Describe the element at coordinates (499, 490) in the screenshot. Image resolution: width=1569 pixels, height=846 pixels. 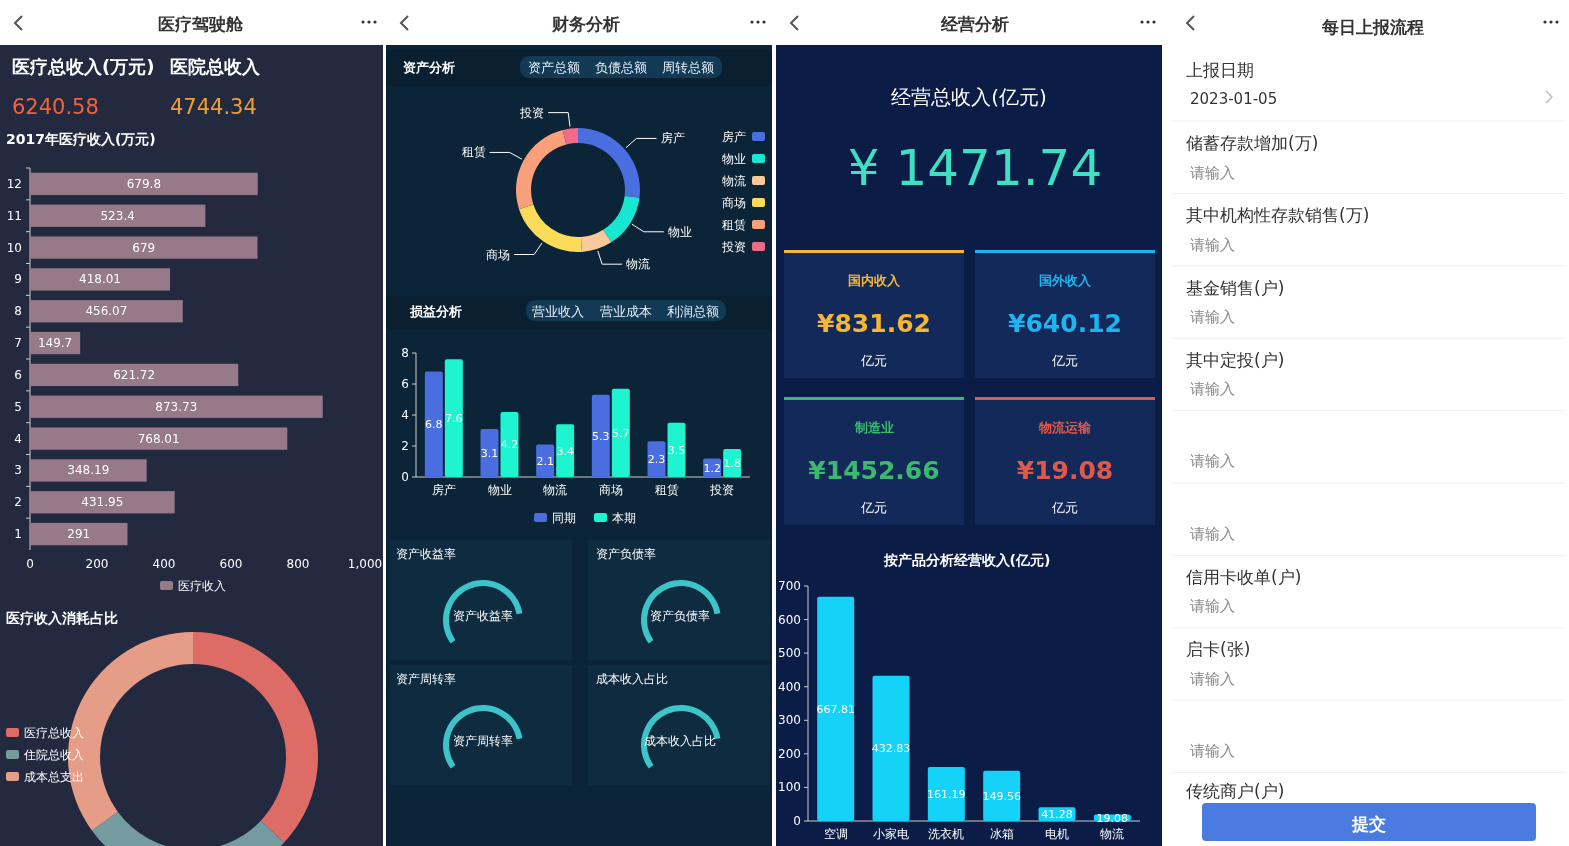
I see `x-tick-label: 物业` at that location.